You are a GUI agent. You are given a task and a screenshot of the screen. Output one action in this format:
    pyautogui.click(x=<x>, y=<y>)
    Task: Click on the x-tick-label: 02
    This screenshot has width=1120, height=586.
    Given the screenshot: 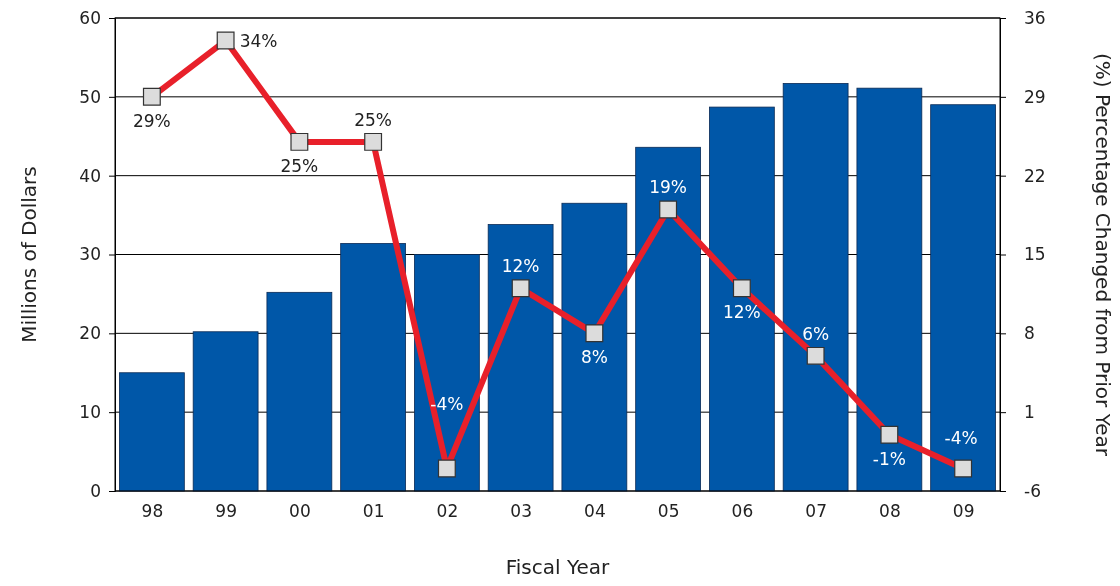 What is the action you would take?
    pyautogui.click(x=447, y=511)
    